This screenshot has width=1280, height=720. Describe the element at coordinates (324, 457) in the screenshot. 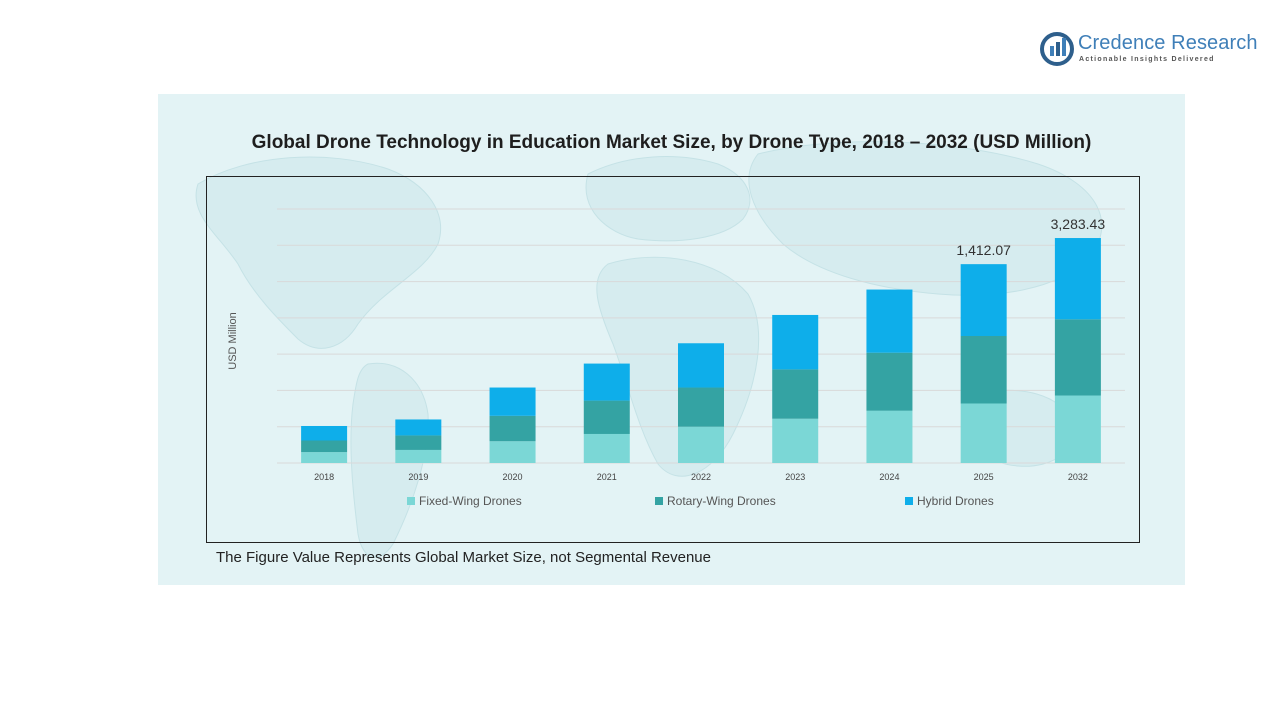

I see `bar-segment-fixed-wing-drones-2018` at that location.